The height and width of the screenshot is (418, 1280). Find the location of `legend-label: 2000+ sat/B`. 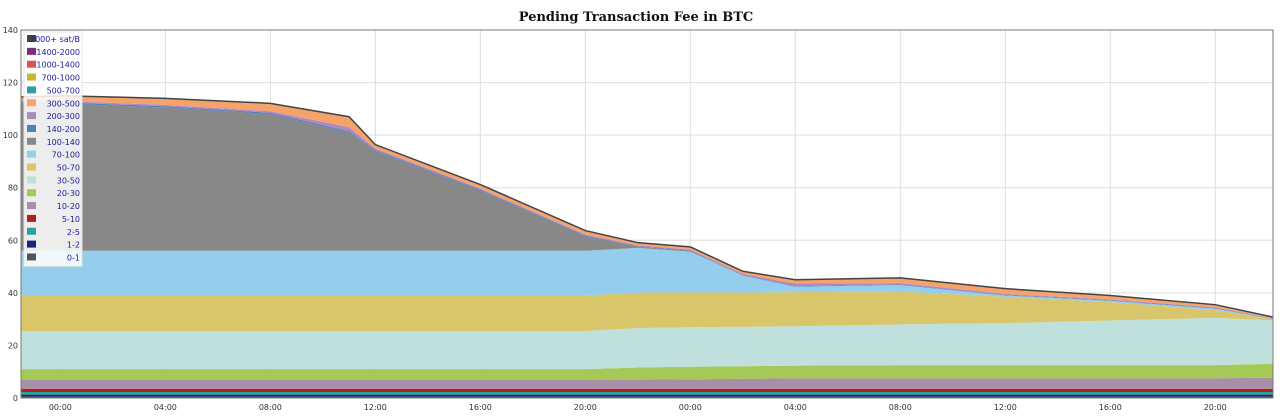

legend-label: 2000+ sat/B is located at coordinates (55, 39).